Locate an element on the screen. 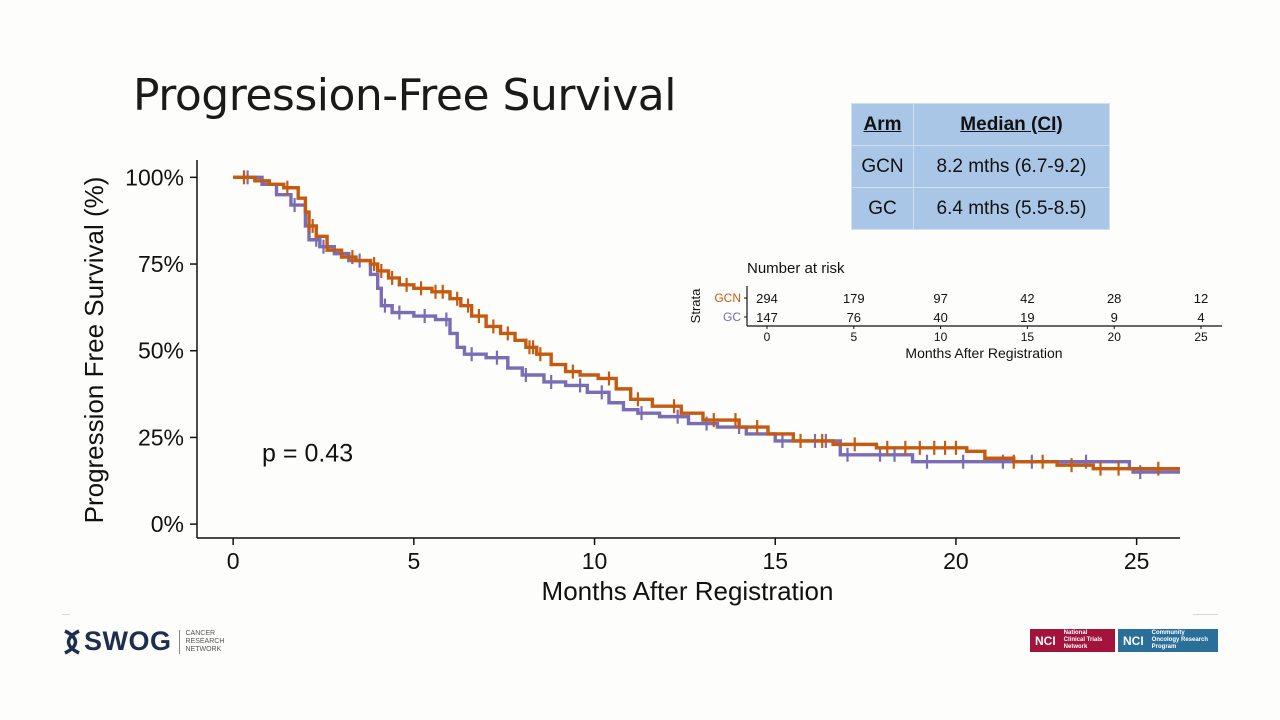 The width and height of the screenshot is (1280, 720). risk-count: 294 is located at coordinates (767, 298).